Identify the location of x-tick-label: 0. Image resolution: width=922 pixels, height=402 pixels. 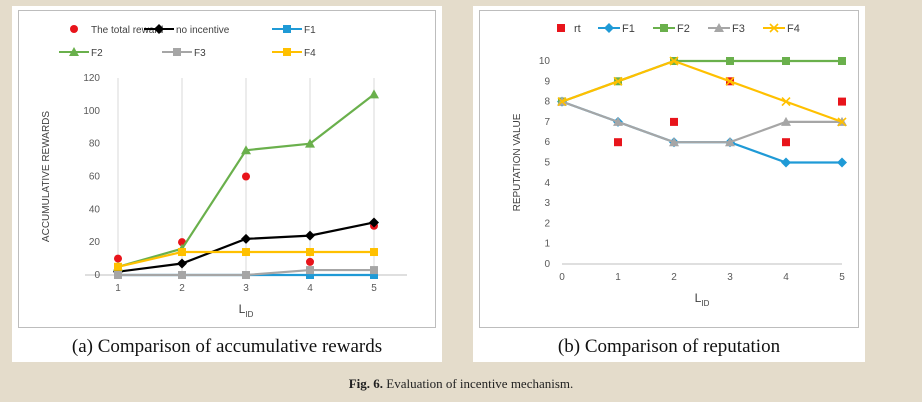
(562, 277).